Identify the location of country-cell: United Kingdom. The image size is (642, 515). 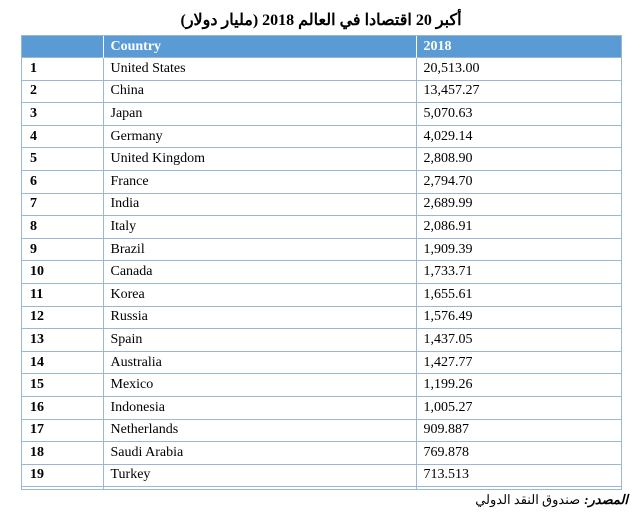
(260, 159).